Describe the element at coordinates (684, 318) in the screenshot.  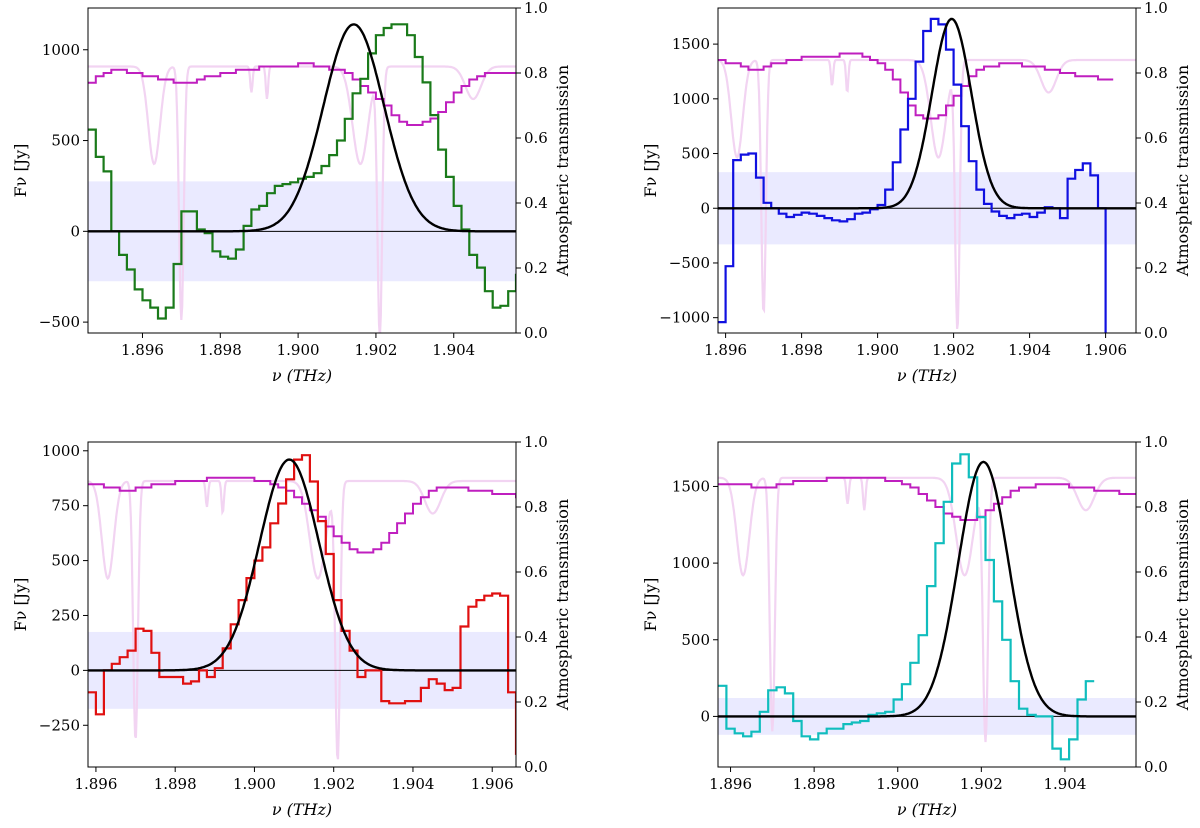
I see `y-tick-label-left: −1000` at that location.